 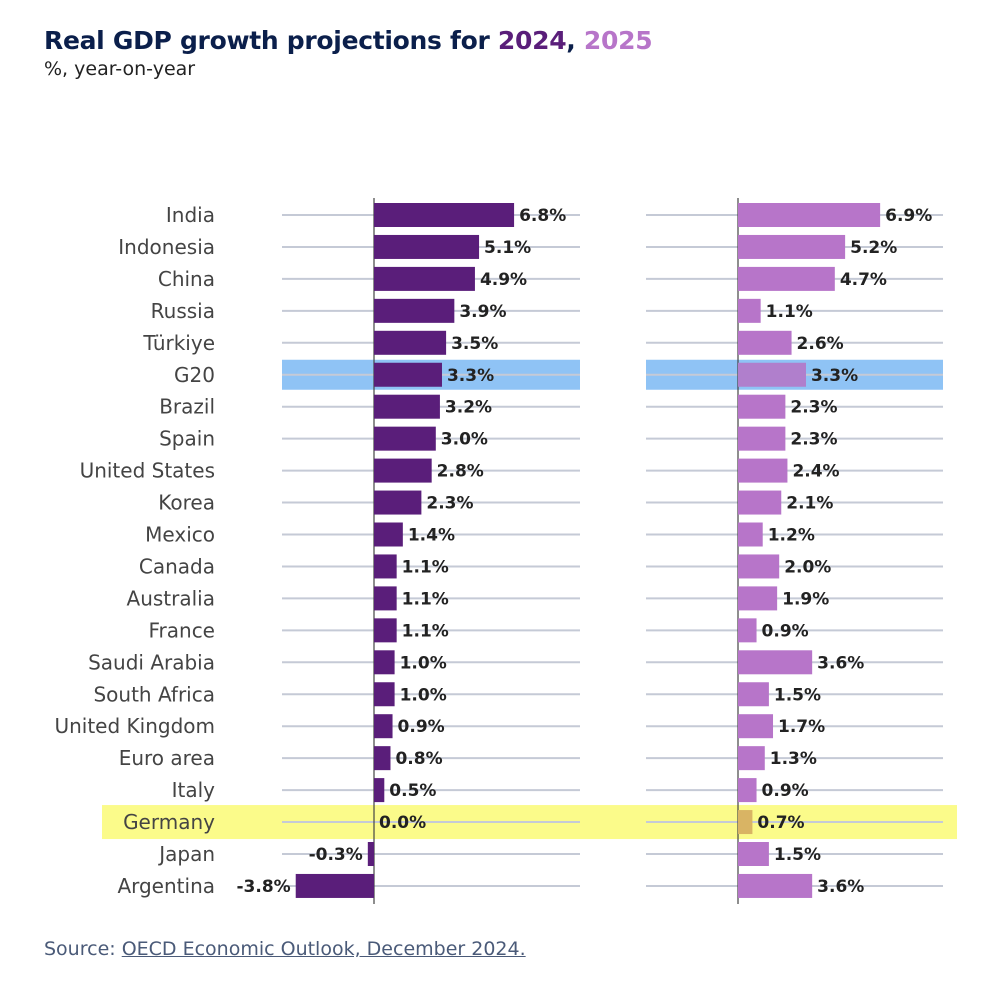 What do you see at coordinates (166, 886) in the screenshot?
I see `category-label: Argentina` at bounding box center [166, 886].